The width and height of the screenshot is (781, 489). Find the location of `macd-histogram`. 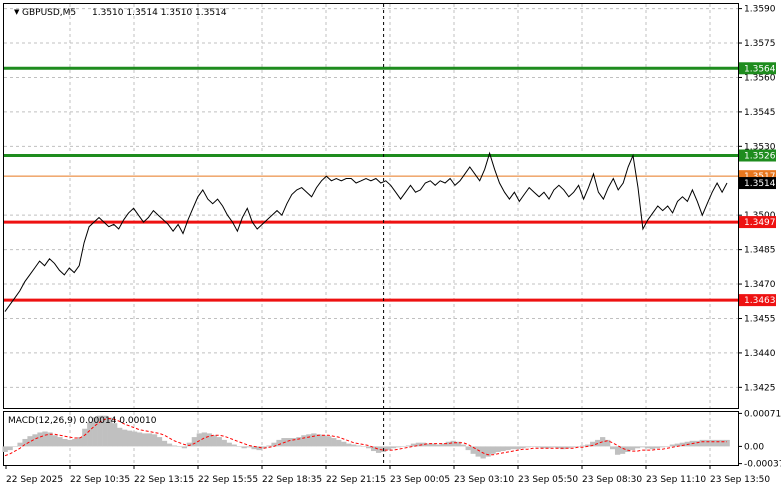

macd-histogram is located at coordinates (366, 437).